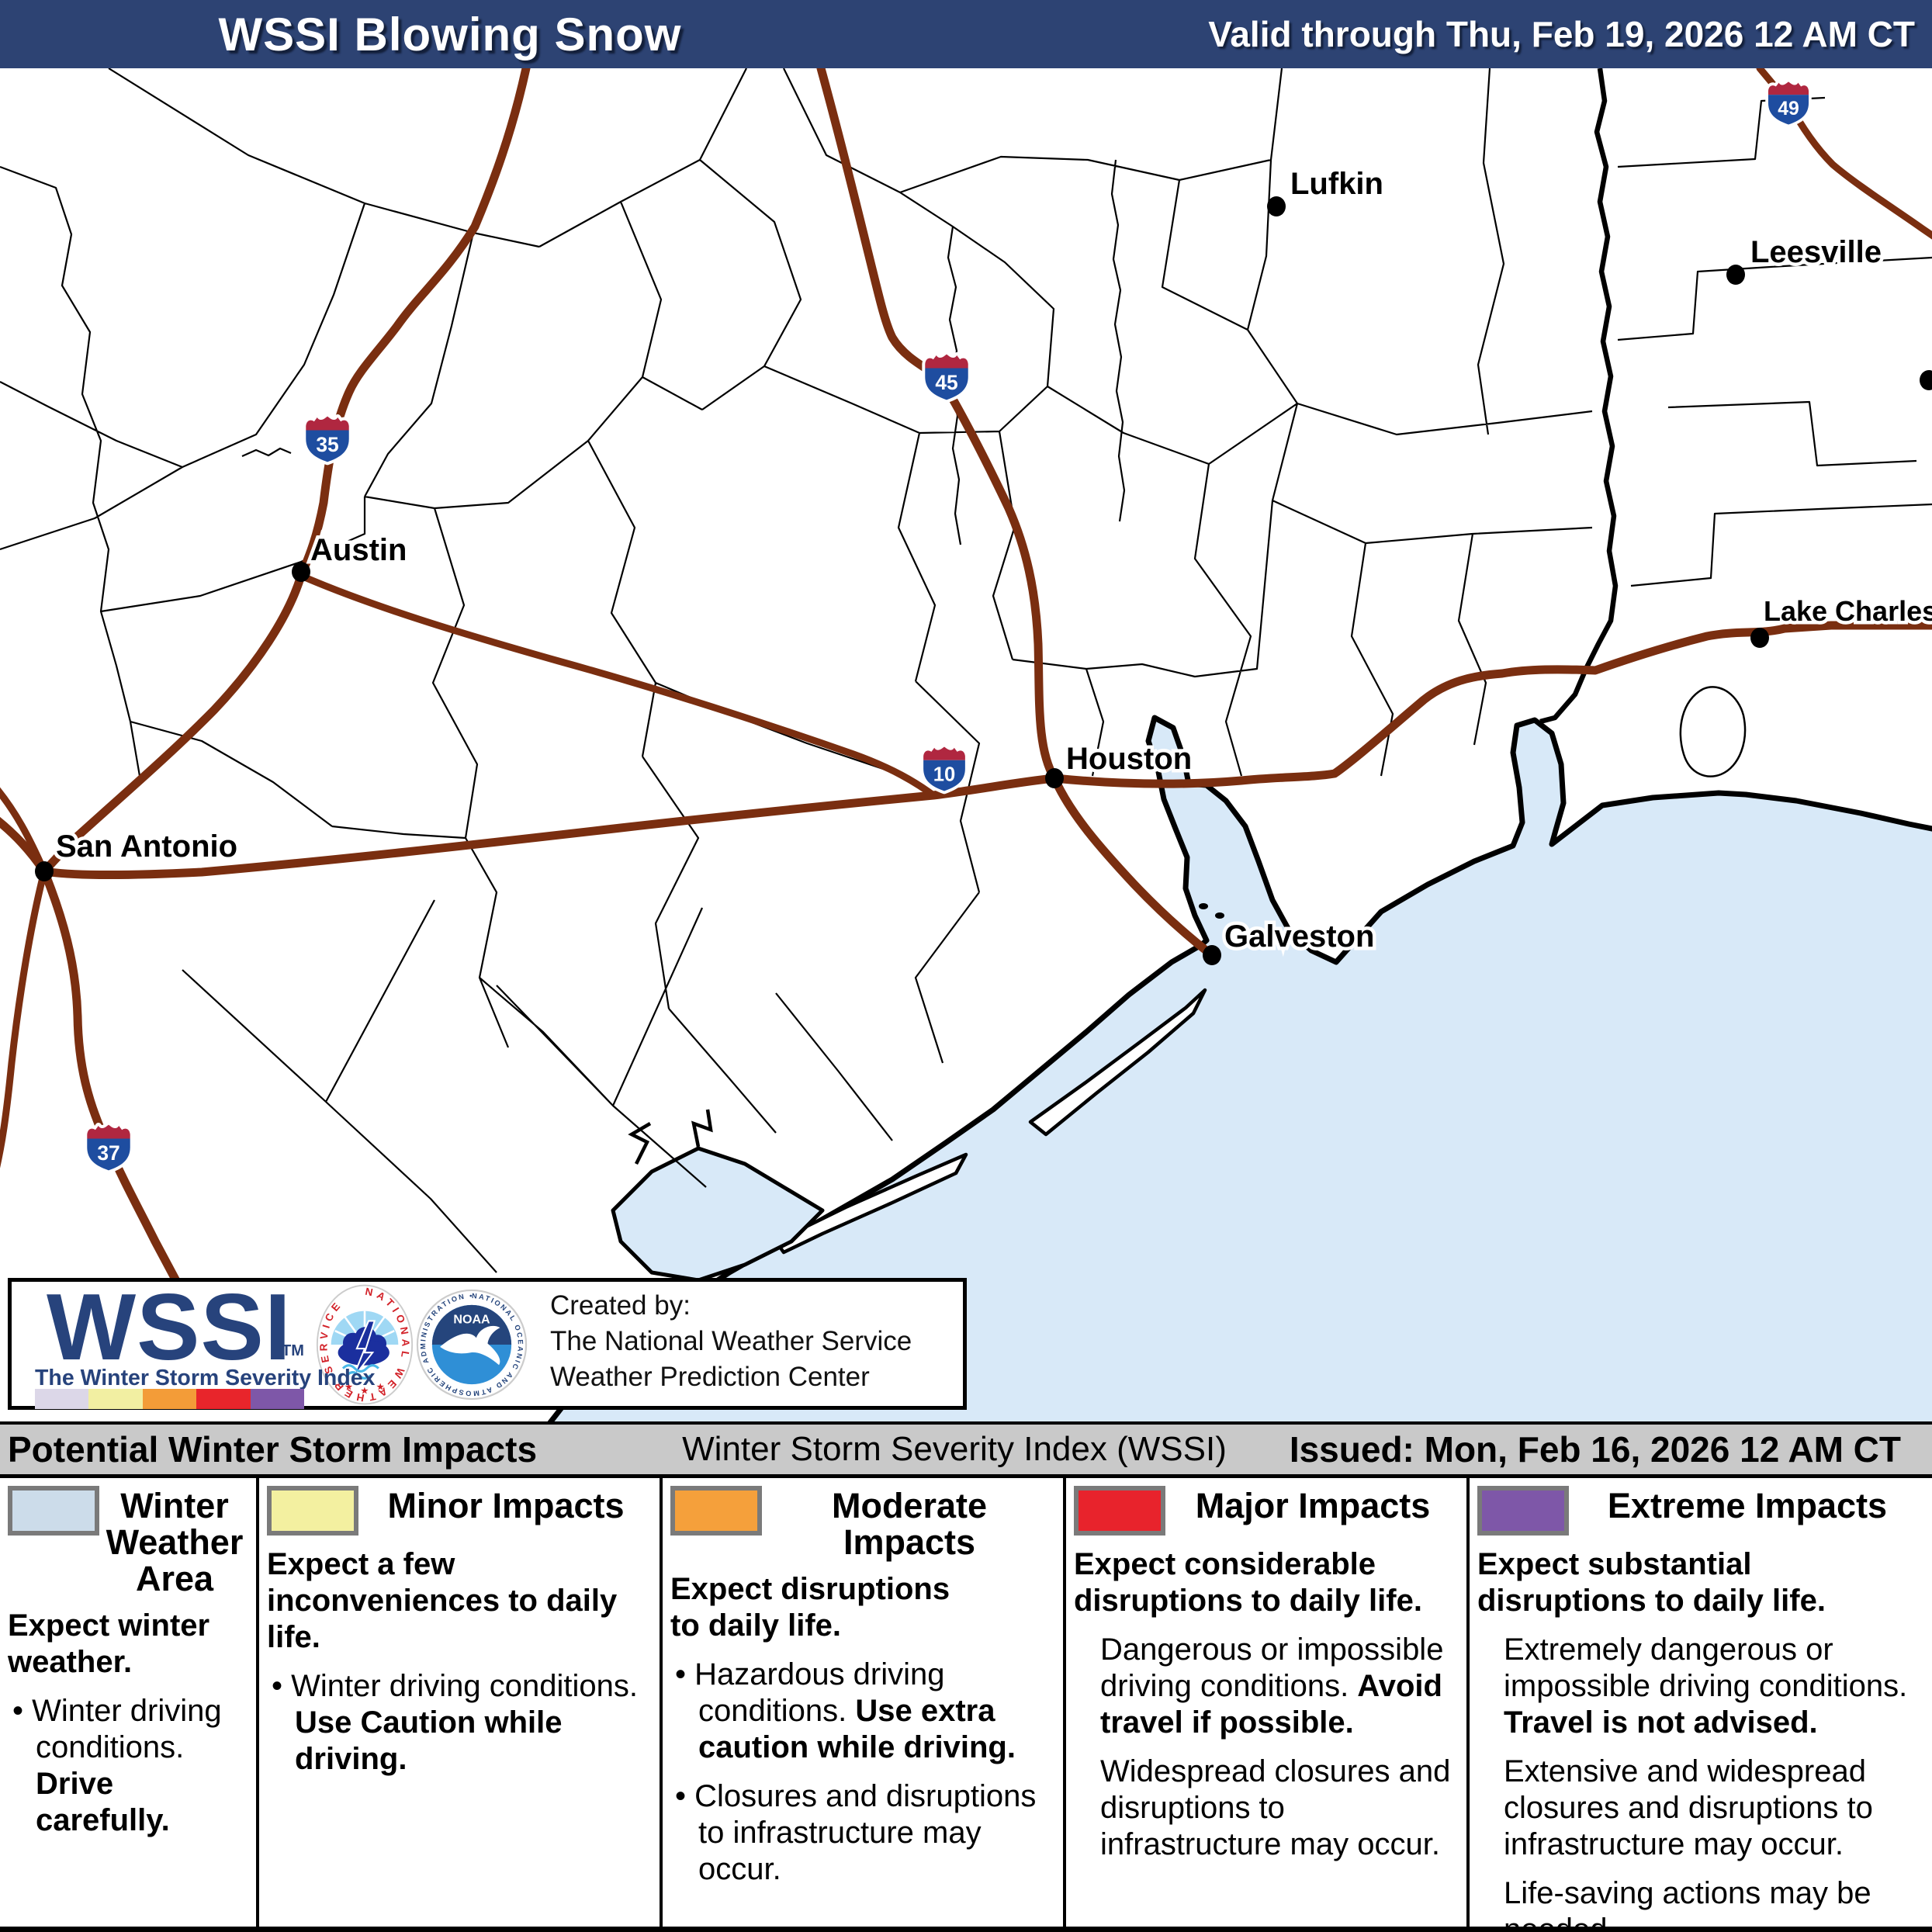  I want to click on highway-nw-road, so click(24, 831).